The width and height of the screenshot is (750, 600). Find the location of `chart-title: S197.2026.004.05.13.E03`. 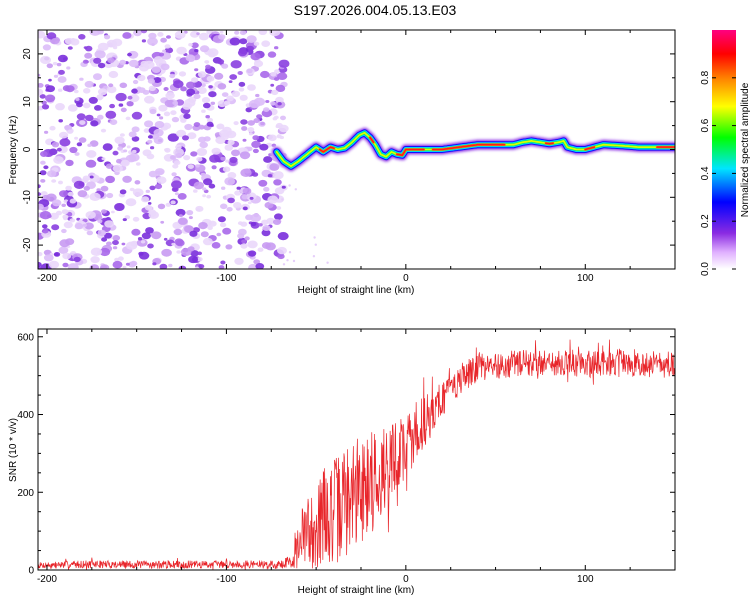

chart-title: S197.2026.004.05.13.E03 is located at coordinates (375, 10).